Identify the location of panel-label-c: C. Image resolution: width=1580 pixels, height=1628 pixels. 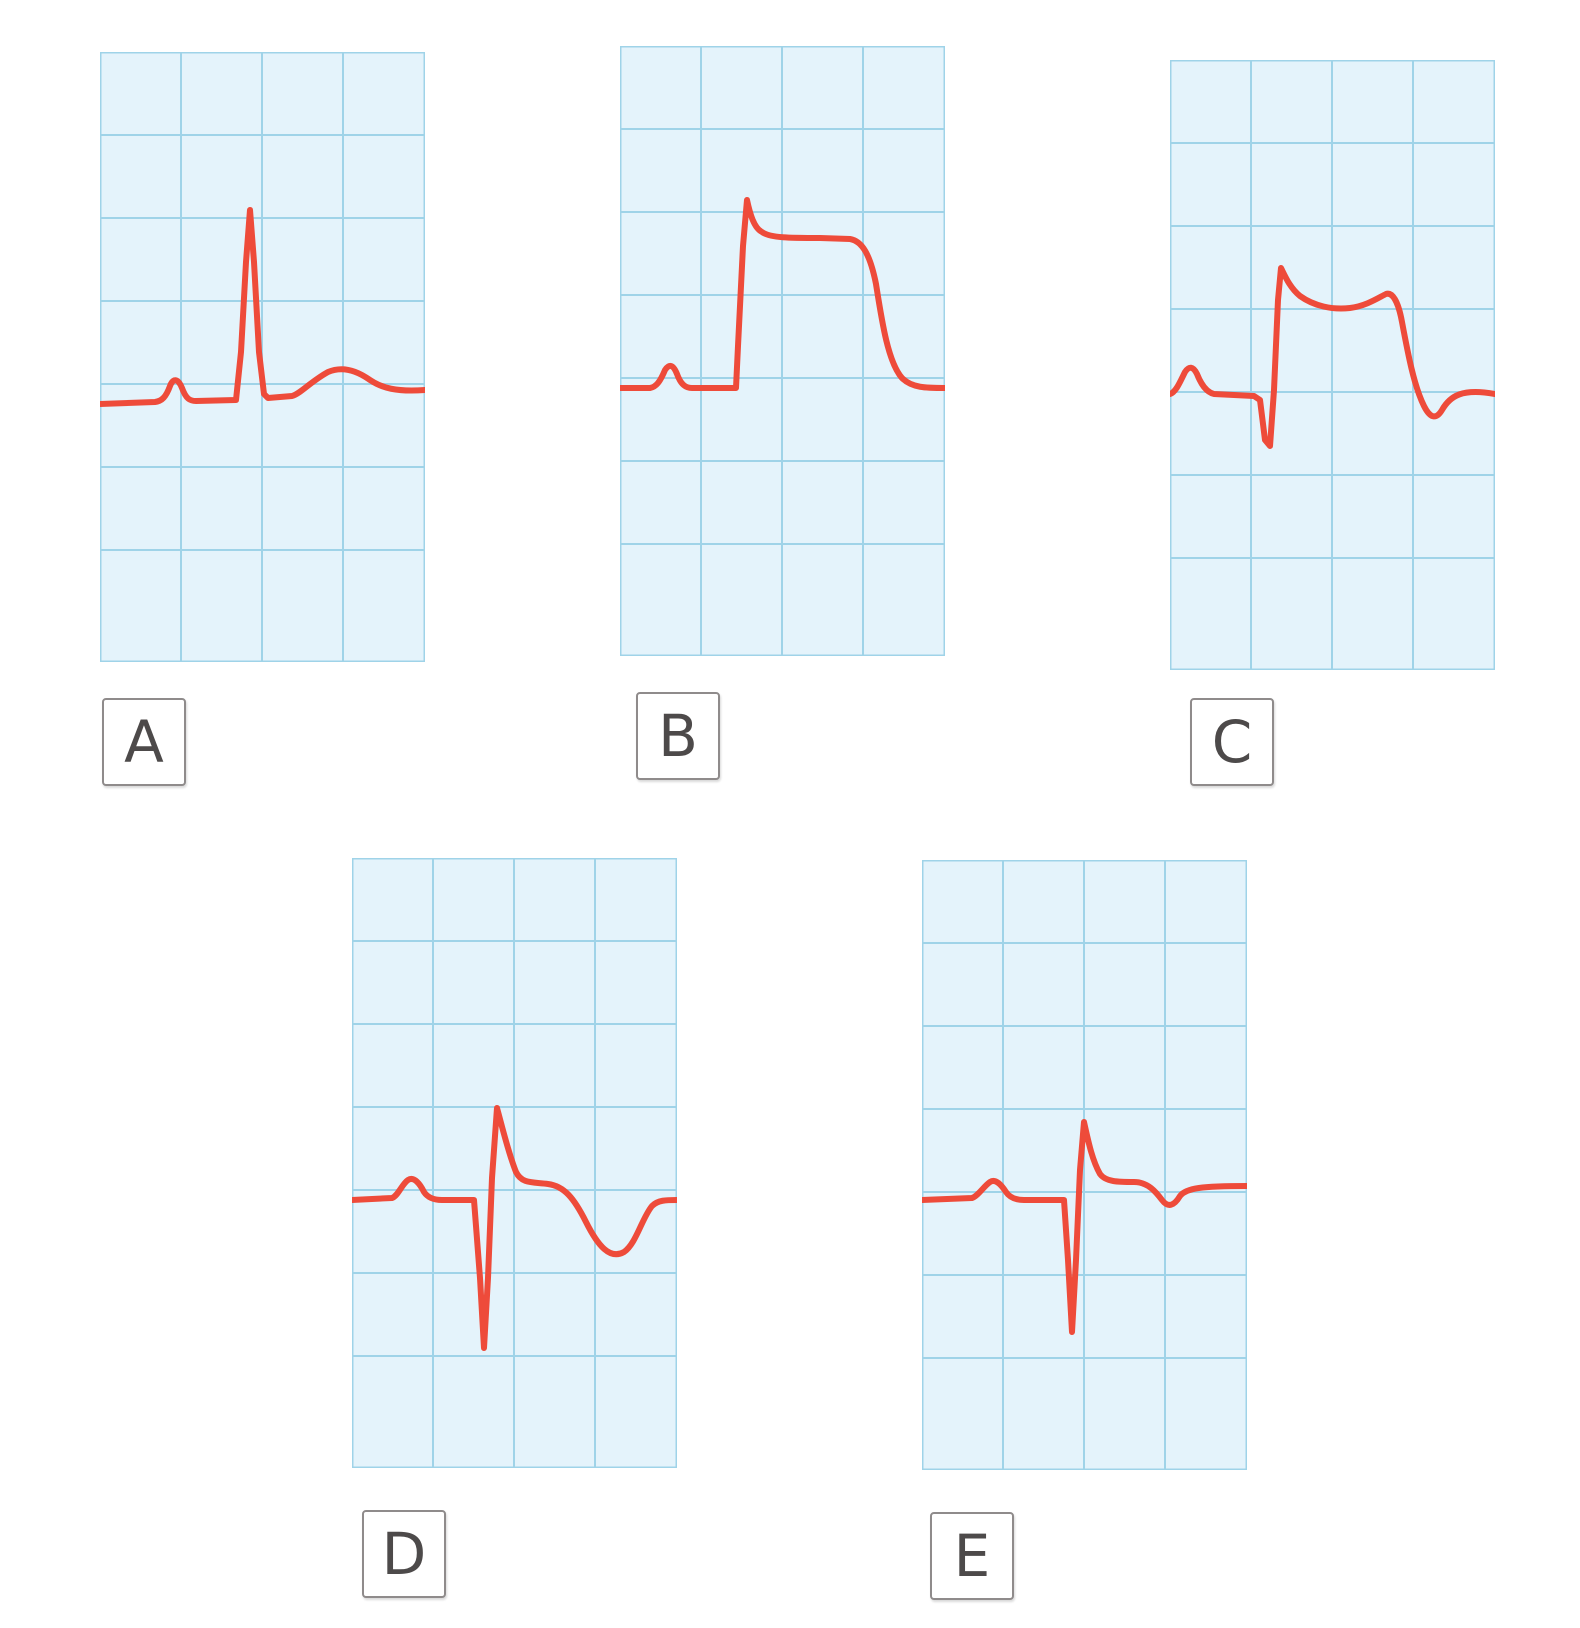
(1232, 742).